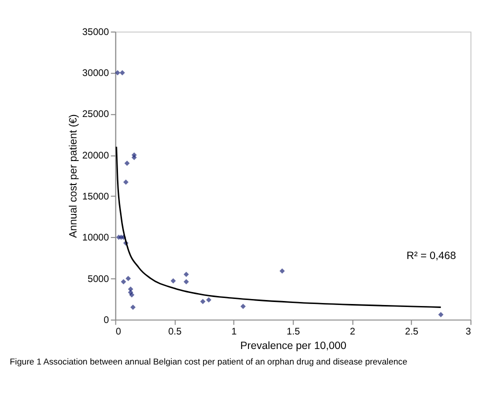 The height and width of the screenshot is (415, 481). Describe the element at coordinates (175, 332) in the screenshot. I see `x-tick-label: 0.5` at that location.